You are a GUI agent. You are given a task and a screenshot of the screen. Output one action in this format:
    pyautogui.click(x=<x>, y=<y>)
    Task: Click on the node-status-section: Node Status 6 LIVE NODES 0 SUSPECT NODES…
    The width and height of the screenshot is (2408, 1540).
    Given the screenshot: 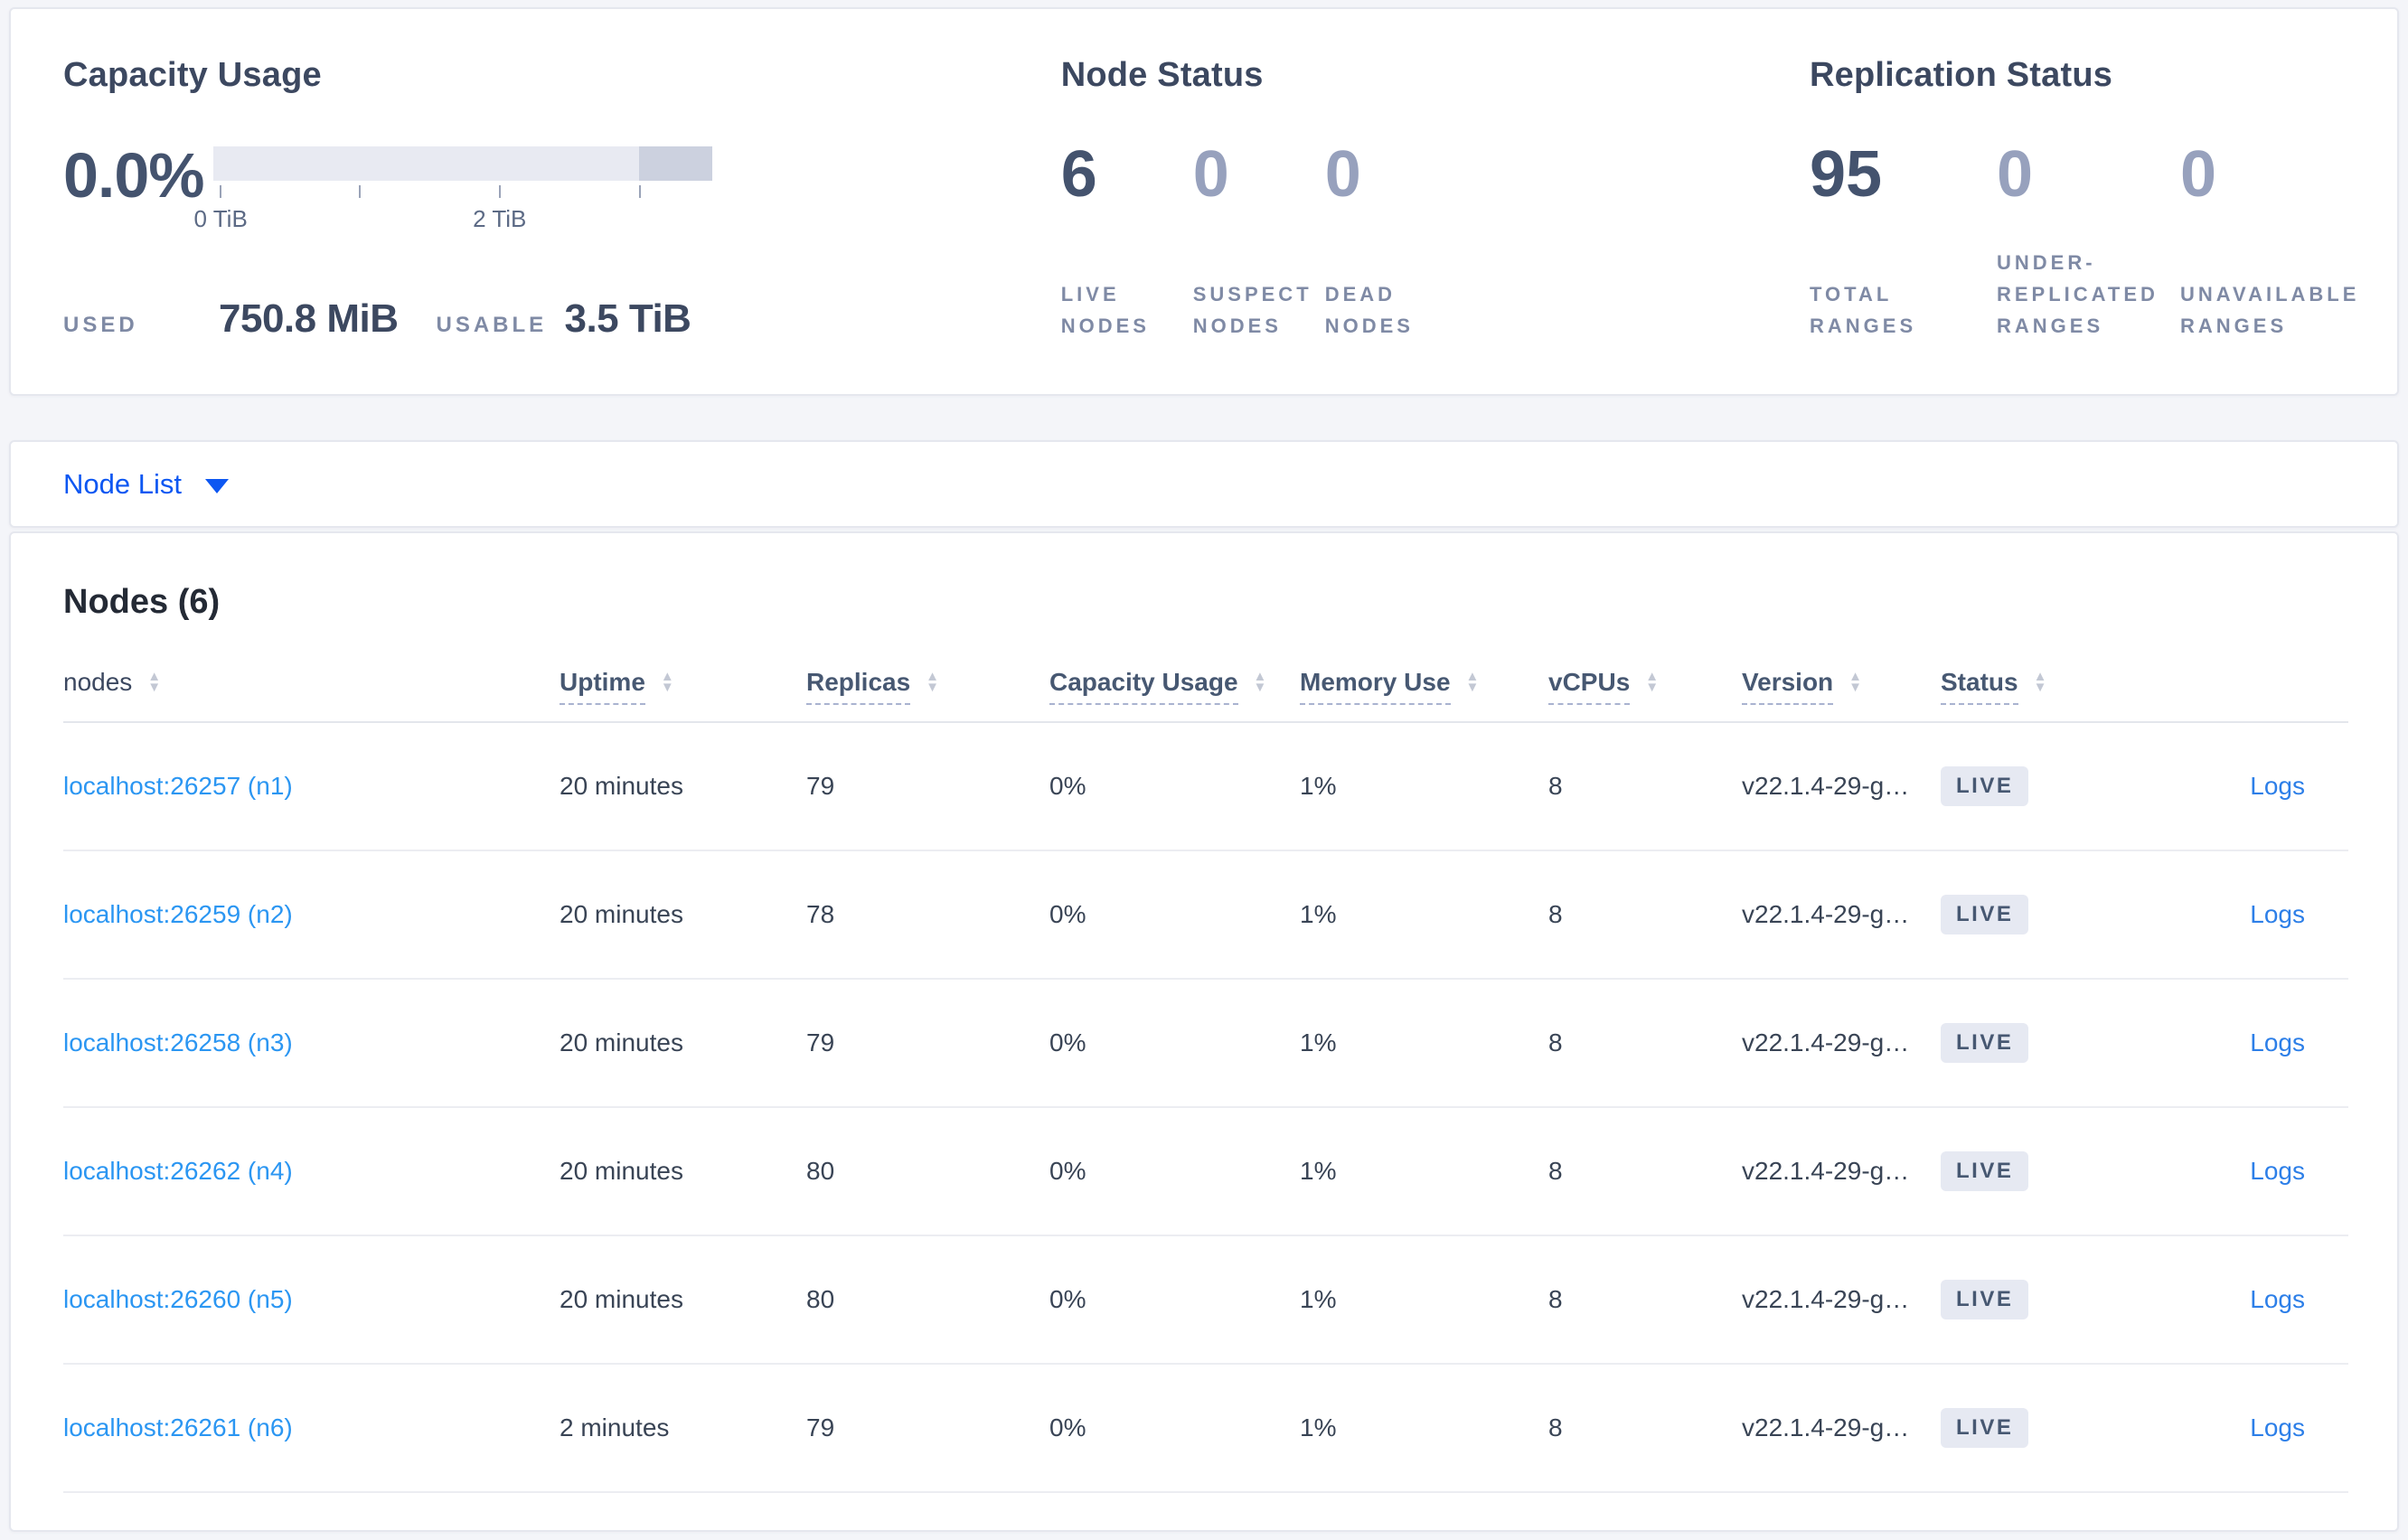 What is the action you would take?
    pyautogui.click(x=1435, y=224)
    